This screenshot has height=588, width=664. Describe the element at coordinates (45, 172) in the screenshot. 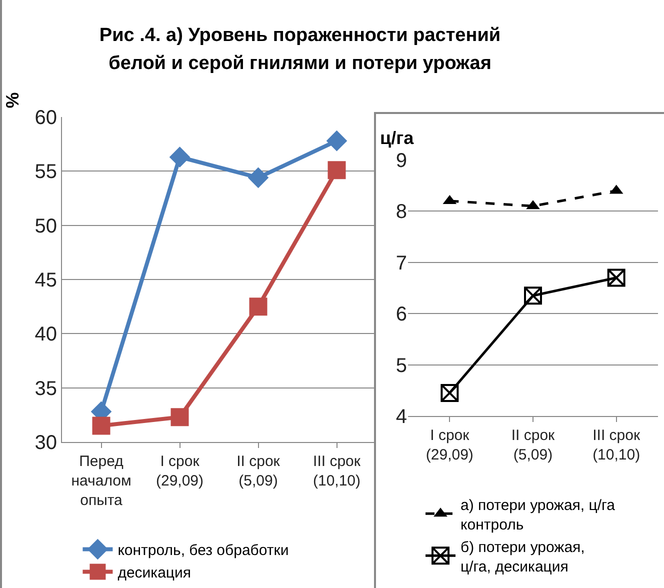

I see `y-tick-label: 55` at that location.